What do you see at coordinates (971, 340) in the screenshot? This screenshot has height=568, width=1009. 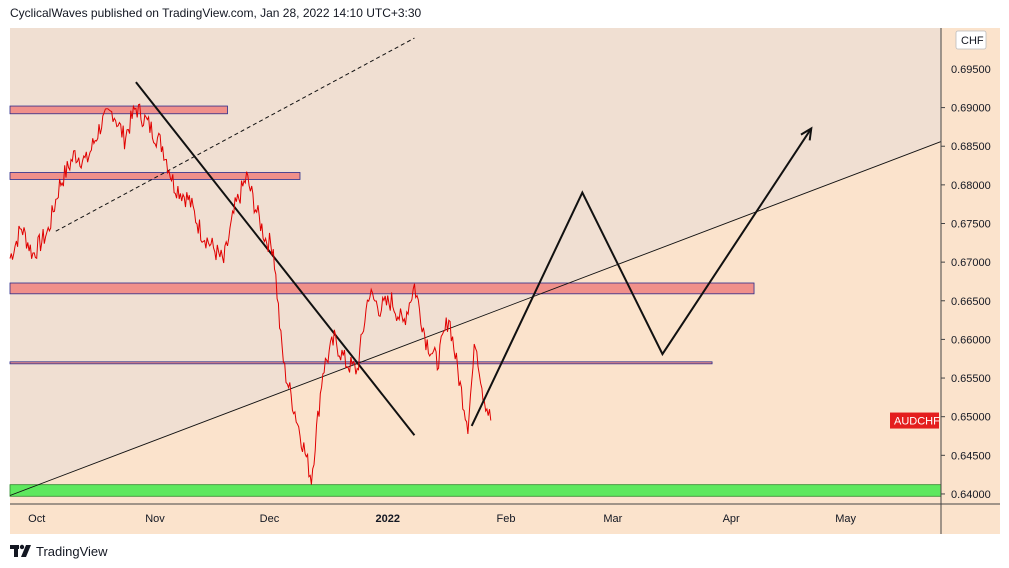 I see `price-tick-label: 0.66000` at bounding box center [971, 340].